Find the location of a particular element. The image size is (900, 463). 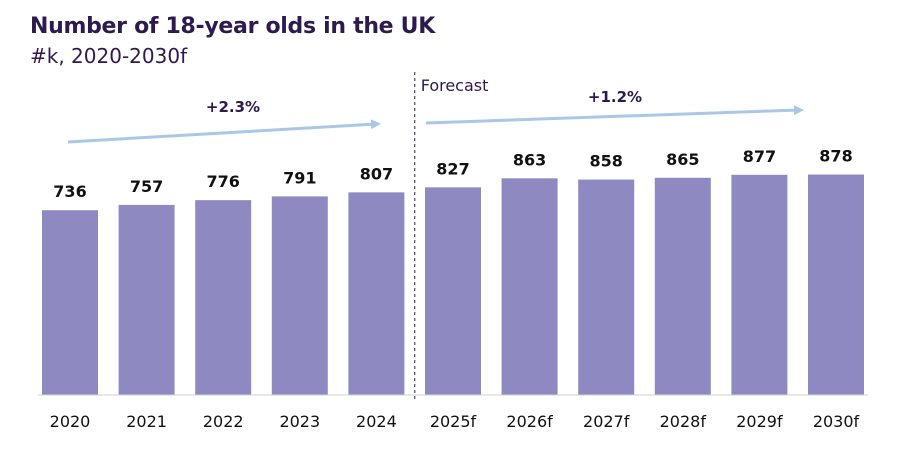

x-tick-label-2021: 2021 is located at coordinates (146, 421).